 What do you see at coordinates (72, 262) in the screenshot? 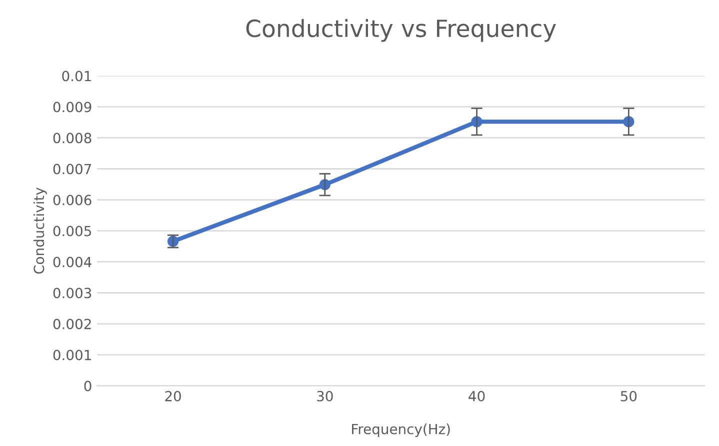
I see `y-tick-label: 0.004` at bounding box center [72, 262].